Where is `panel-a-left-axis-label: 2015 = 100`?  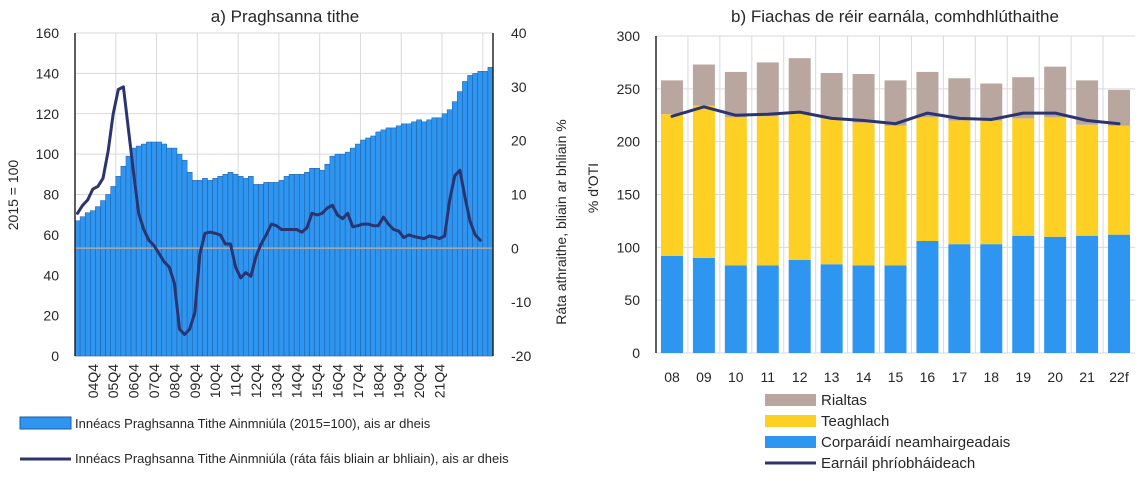 panel-a-left-axis-label: 2015 = 100 is located at coordinates (13, 195).